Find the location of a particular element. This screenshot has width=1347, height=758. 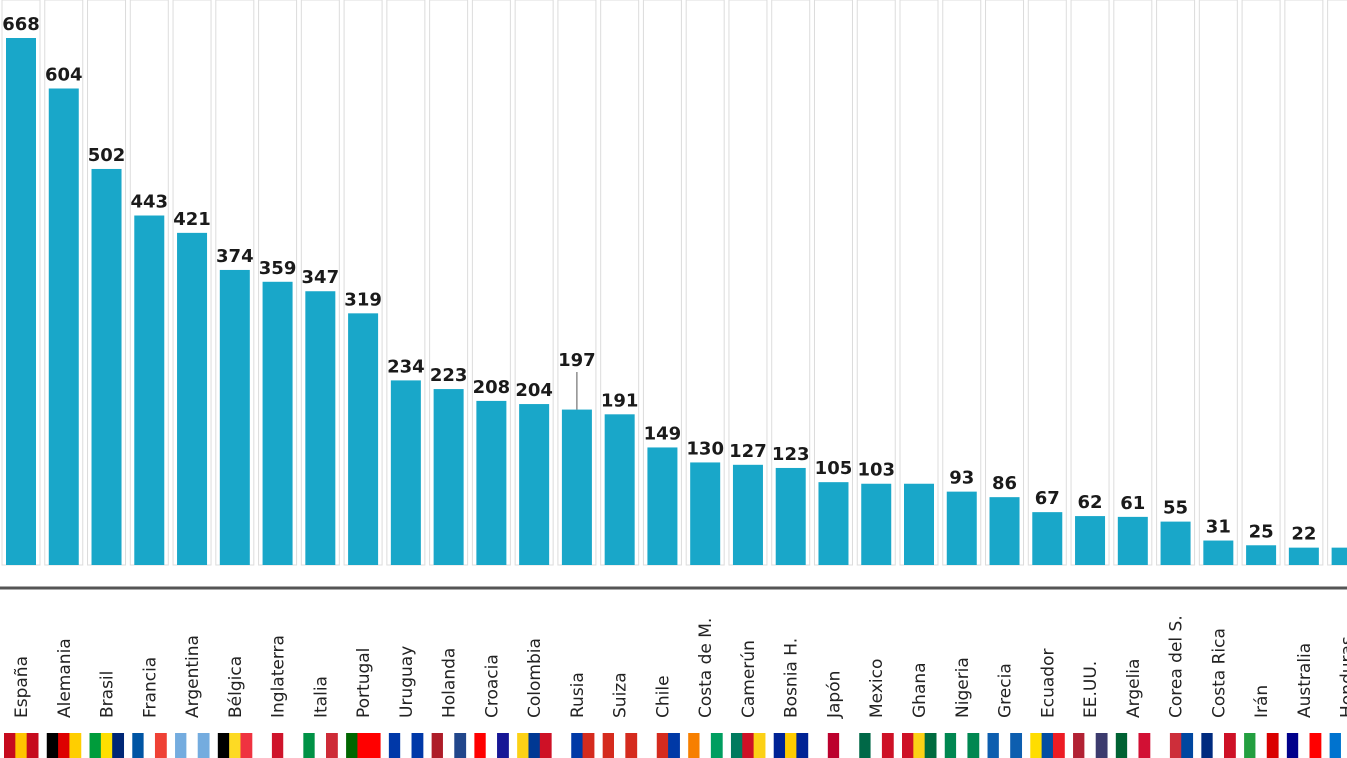

value-label: 502 is located at coordinates (107, 155).